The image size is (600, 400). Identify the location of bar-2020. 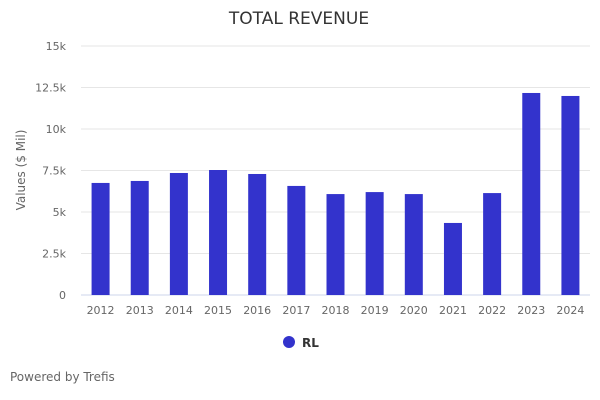
(413, 244).